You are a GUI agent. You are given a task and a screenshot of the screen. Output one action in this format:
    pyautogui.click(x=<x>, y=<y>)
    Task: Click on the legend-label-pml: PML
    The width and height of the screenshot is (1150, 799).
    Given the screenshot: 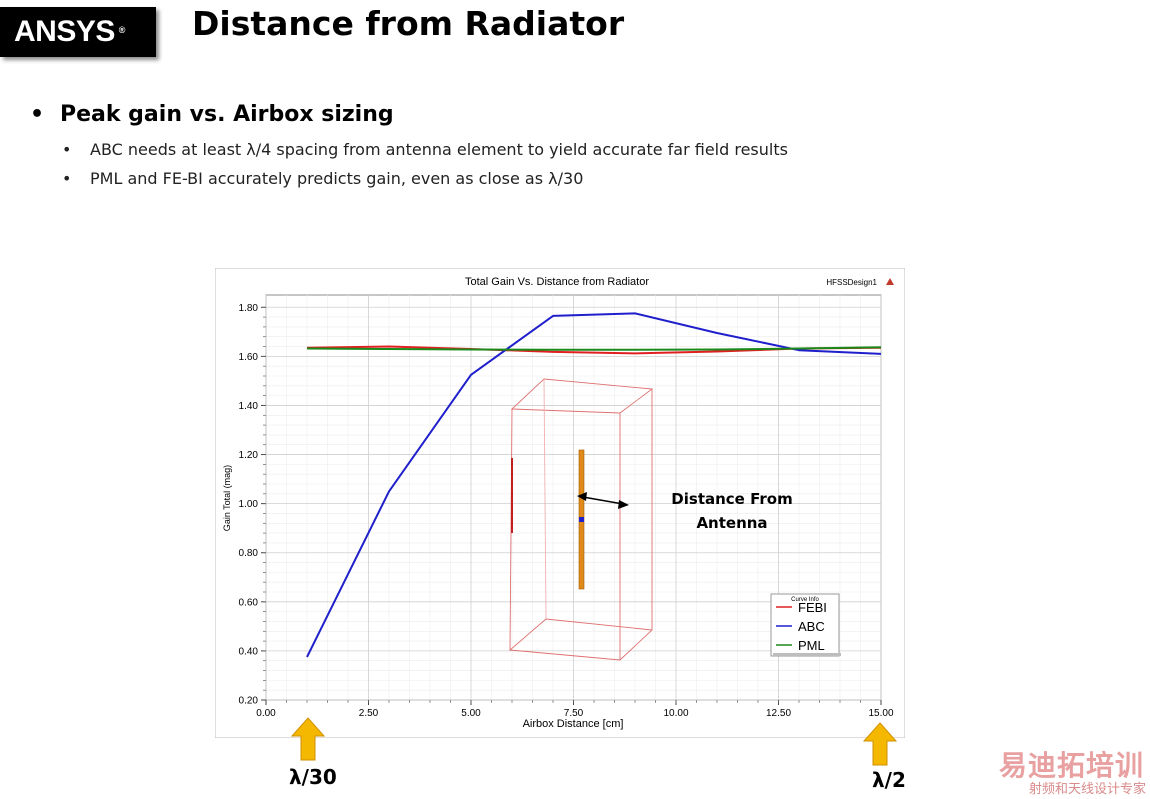 What is the action you would take?
    pyautogui.click(x=811, y=645)
    